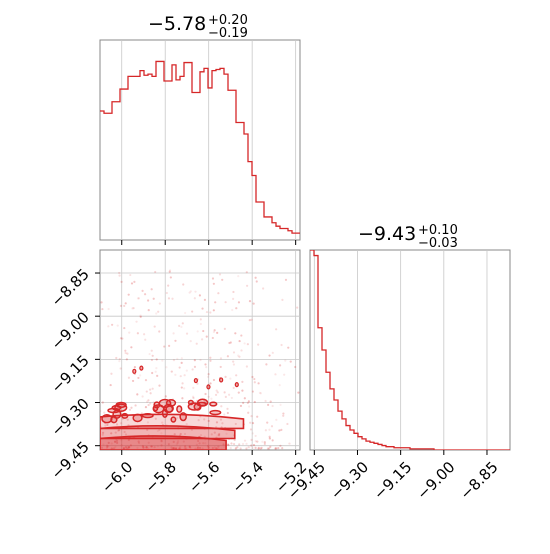 This screenshot has width=550, height=554. What do you see at coordinates (200, 147) in the screenshot?
I see `histogram-param1-steps` at bounding box center [200, 147].